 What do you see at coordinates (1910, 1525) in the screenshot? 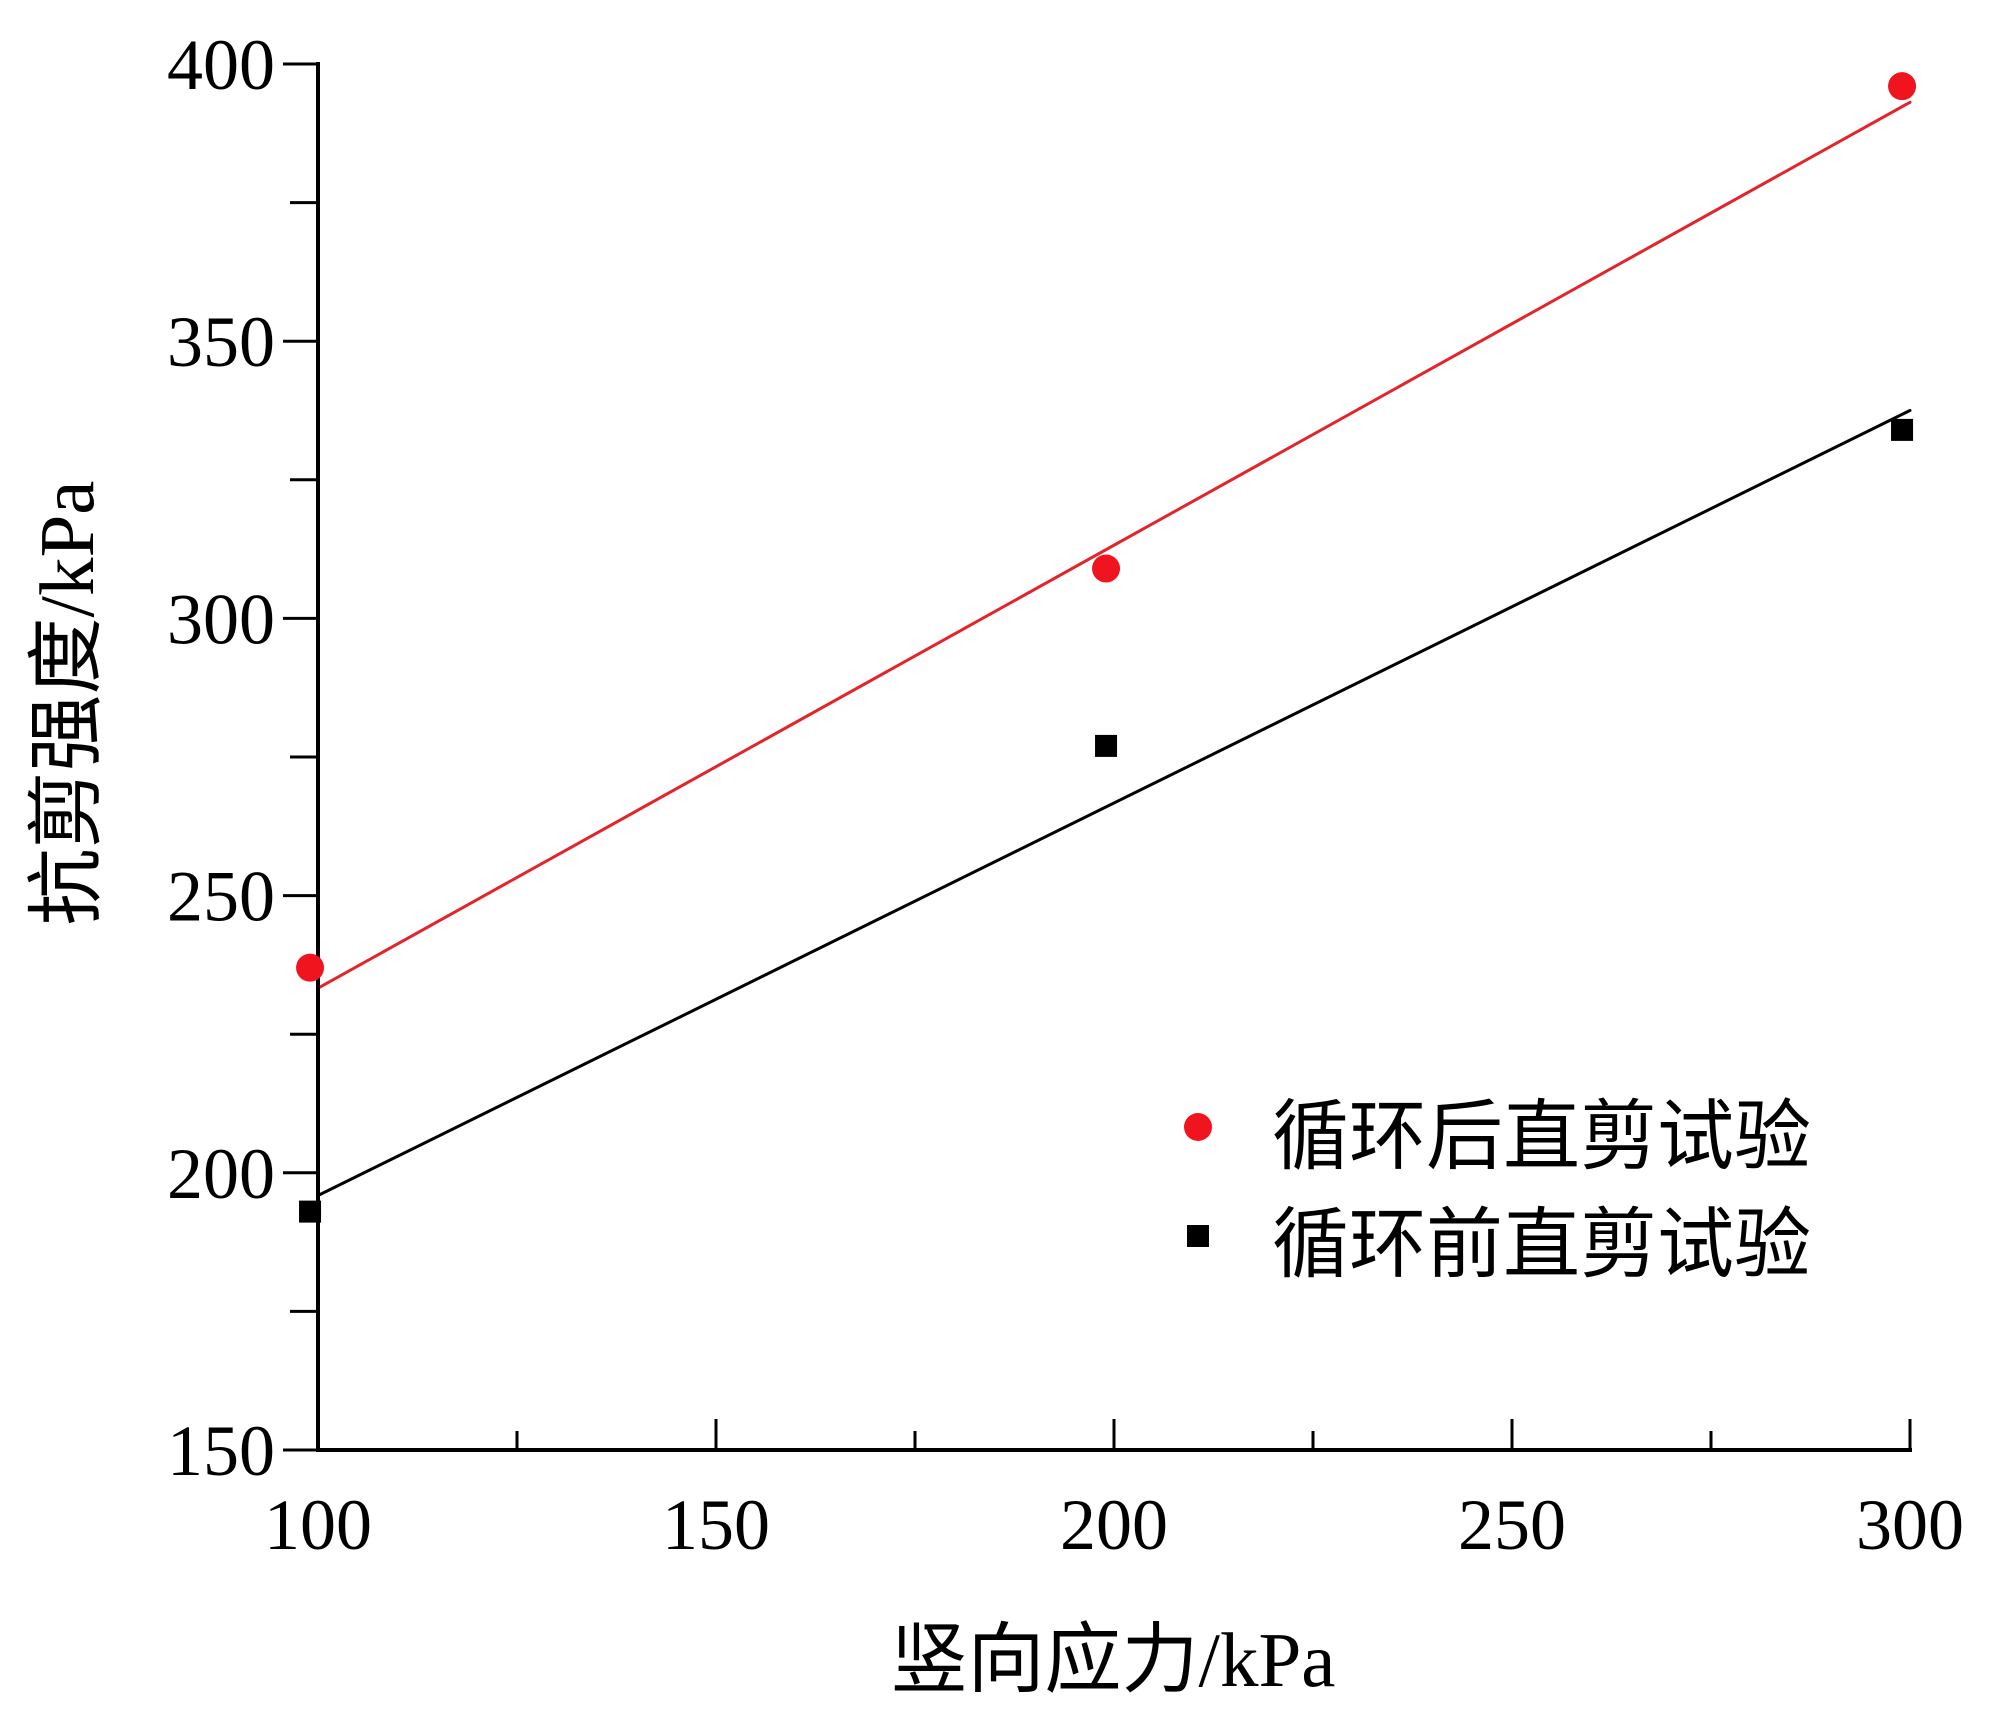
I see `x-tick-label: 300` at bounding box center [1910, 1525].